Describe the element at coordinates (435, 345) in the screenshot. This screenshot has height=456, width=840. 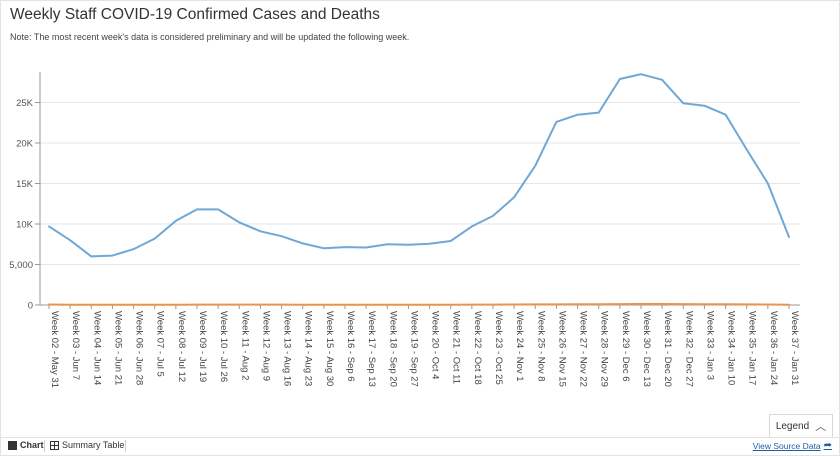
I see `x-tick-label: Week 20 - Oct 4` at that location.